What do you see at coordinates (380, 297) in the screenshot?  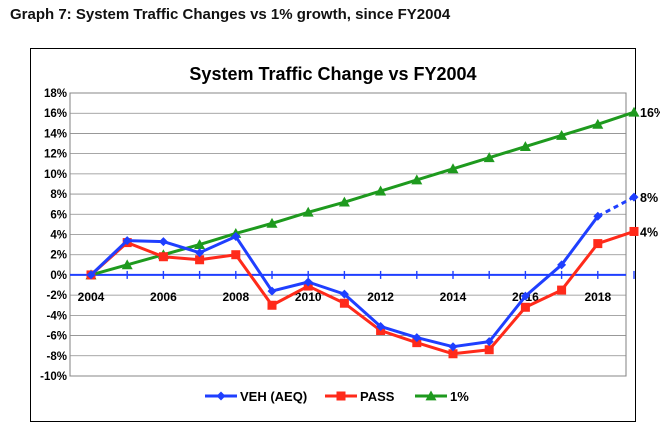 I see `x-tick-label: 2012` at bounding box center [380, 297].